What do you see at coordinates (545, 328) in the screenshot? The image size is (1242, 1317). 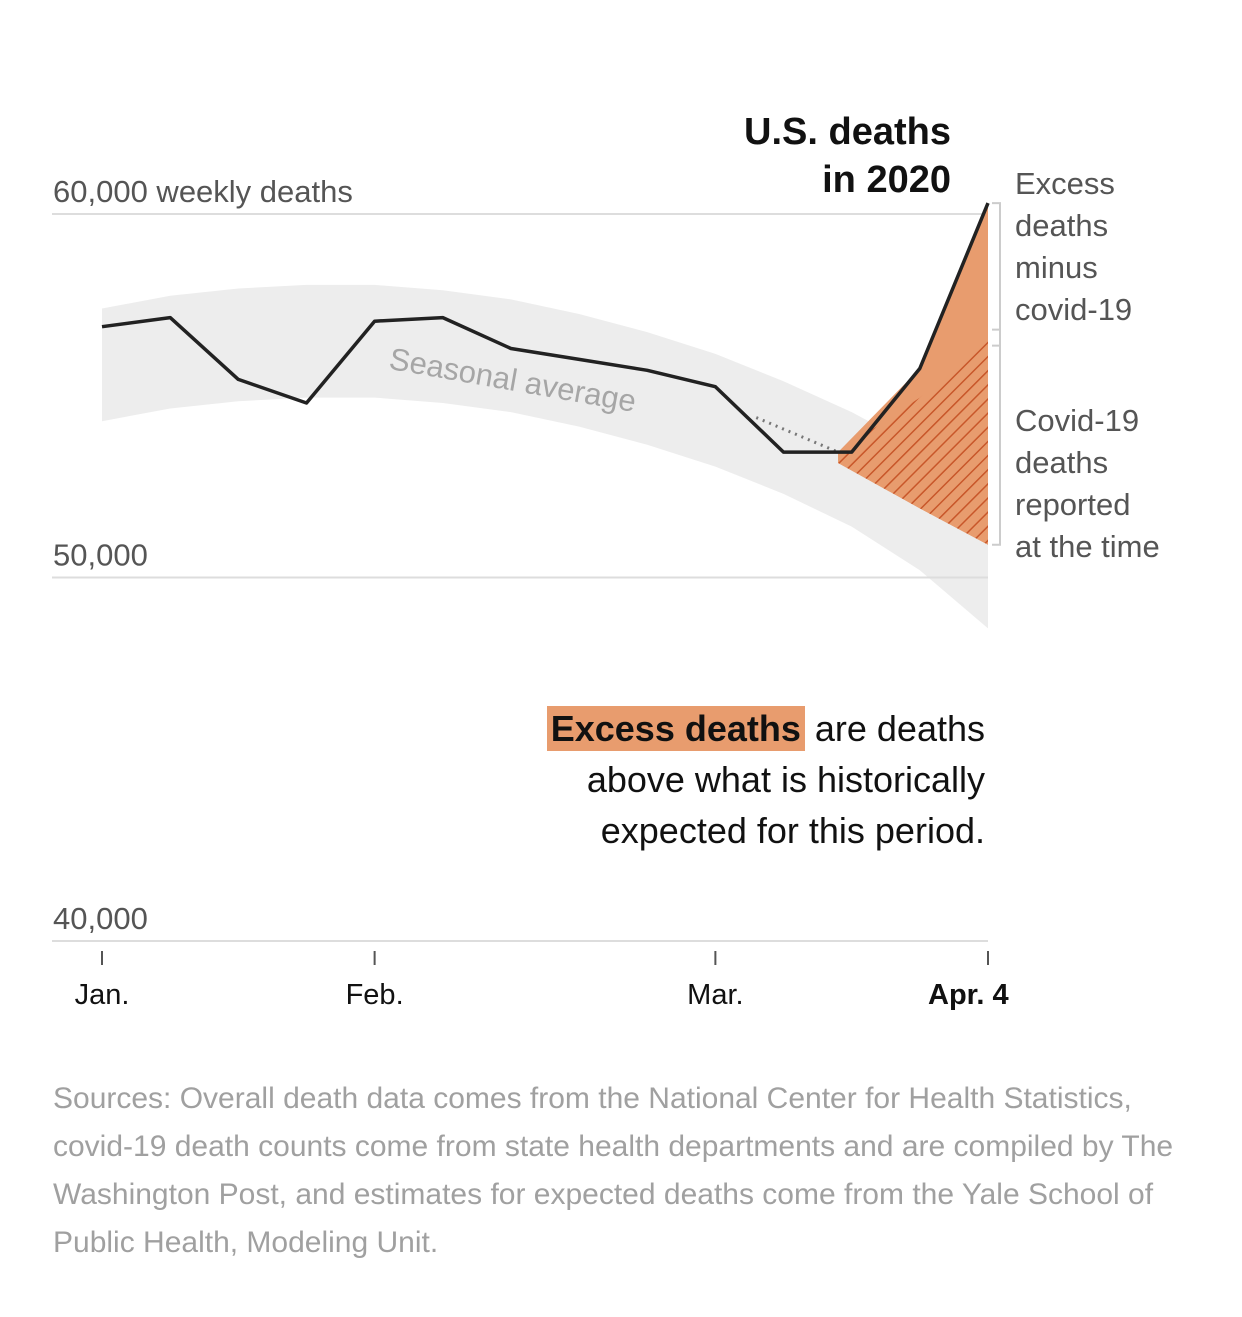 I see `us-deaths-line` at bounding box center [545, 328].